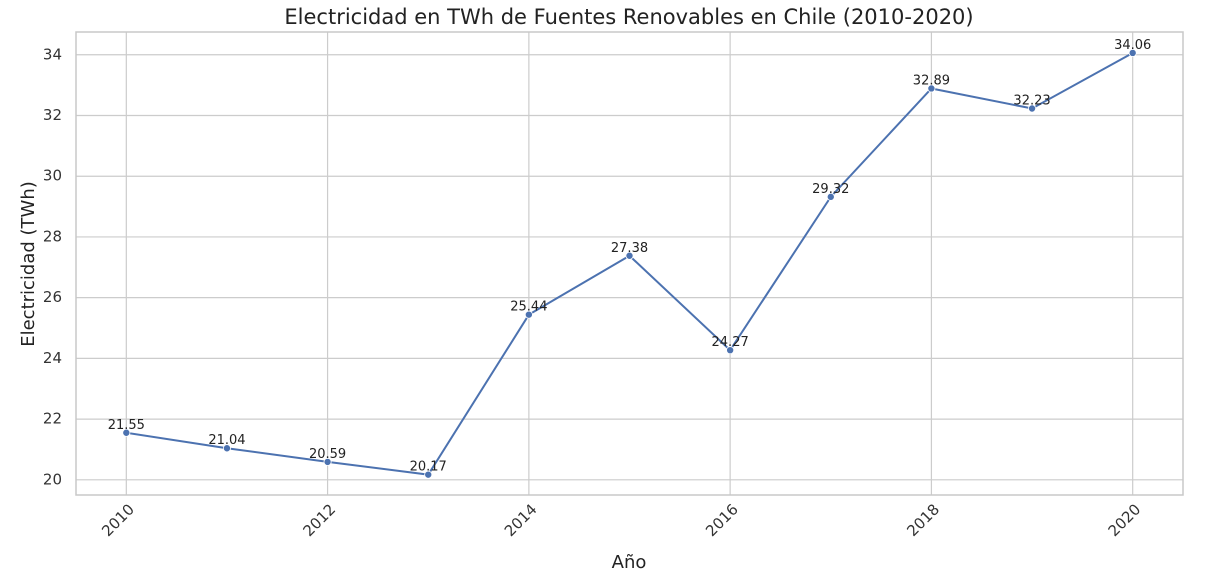  I want to click on y-tick-label: 30, so click(52, 176).